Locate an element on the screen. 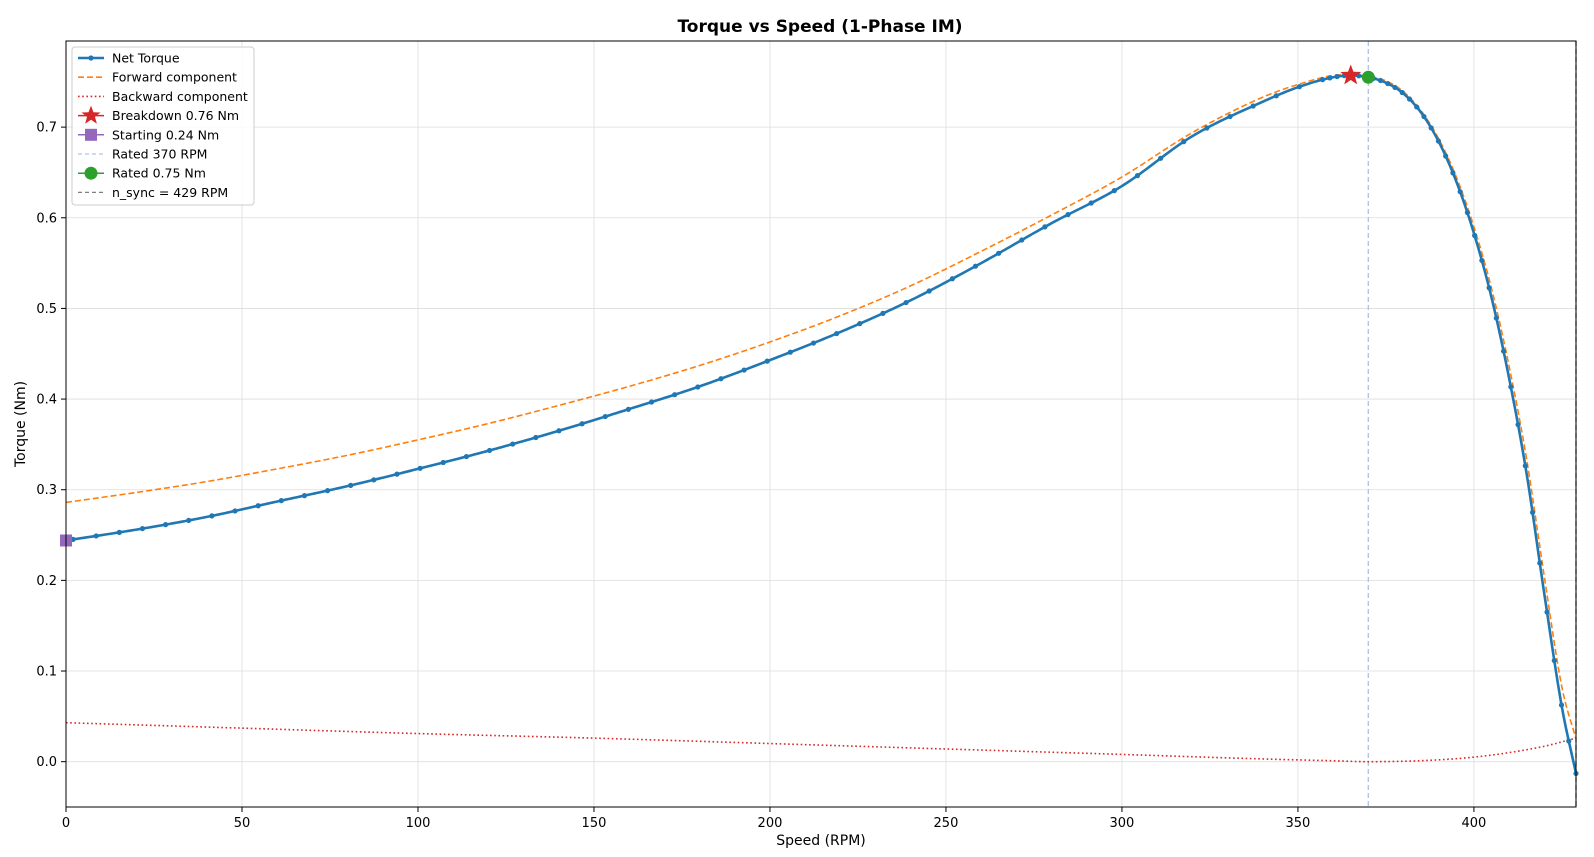 The width and height of the screenshot is (1594, 857). x-tick-label: 0 is located at coordinates (66, 823).